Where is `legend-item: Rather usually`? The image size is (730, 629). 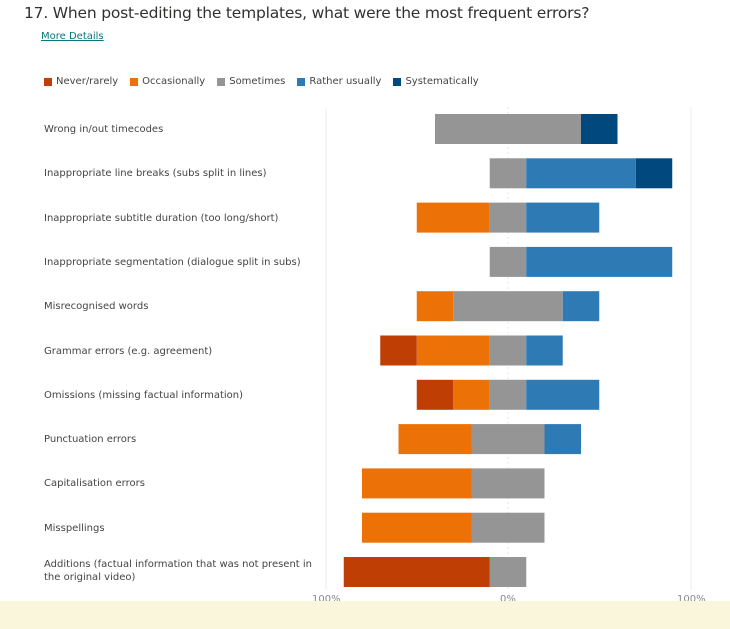
legend-item: Rather usually is located at coordinates (339, 81).